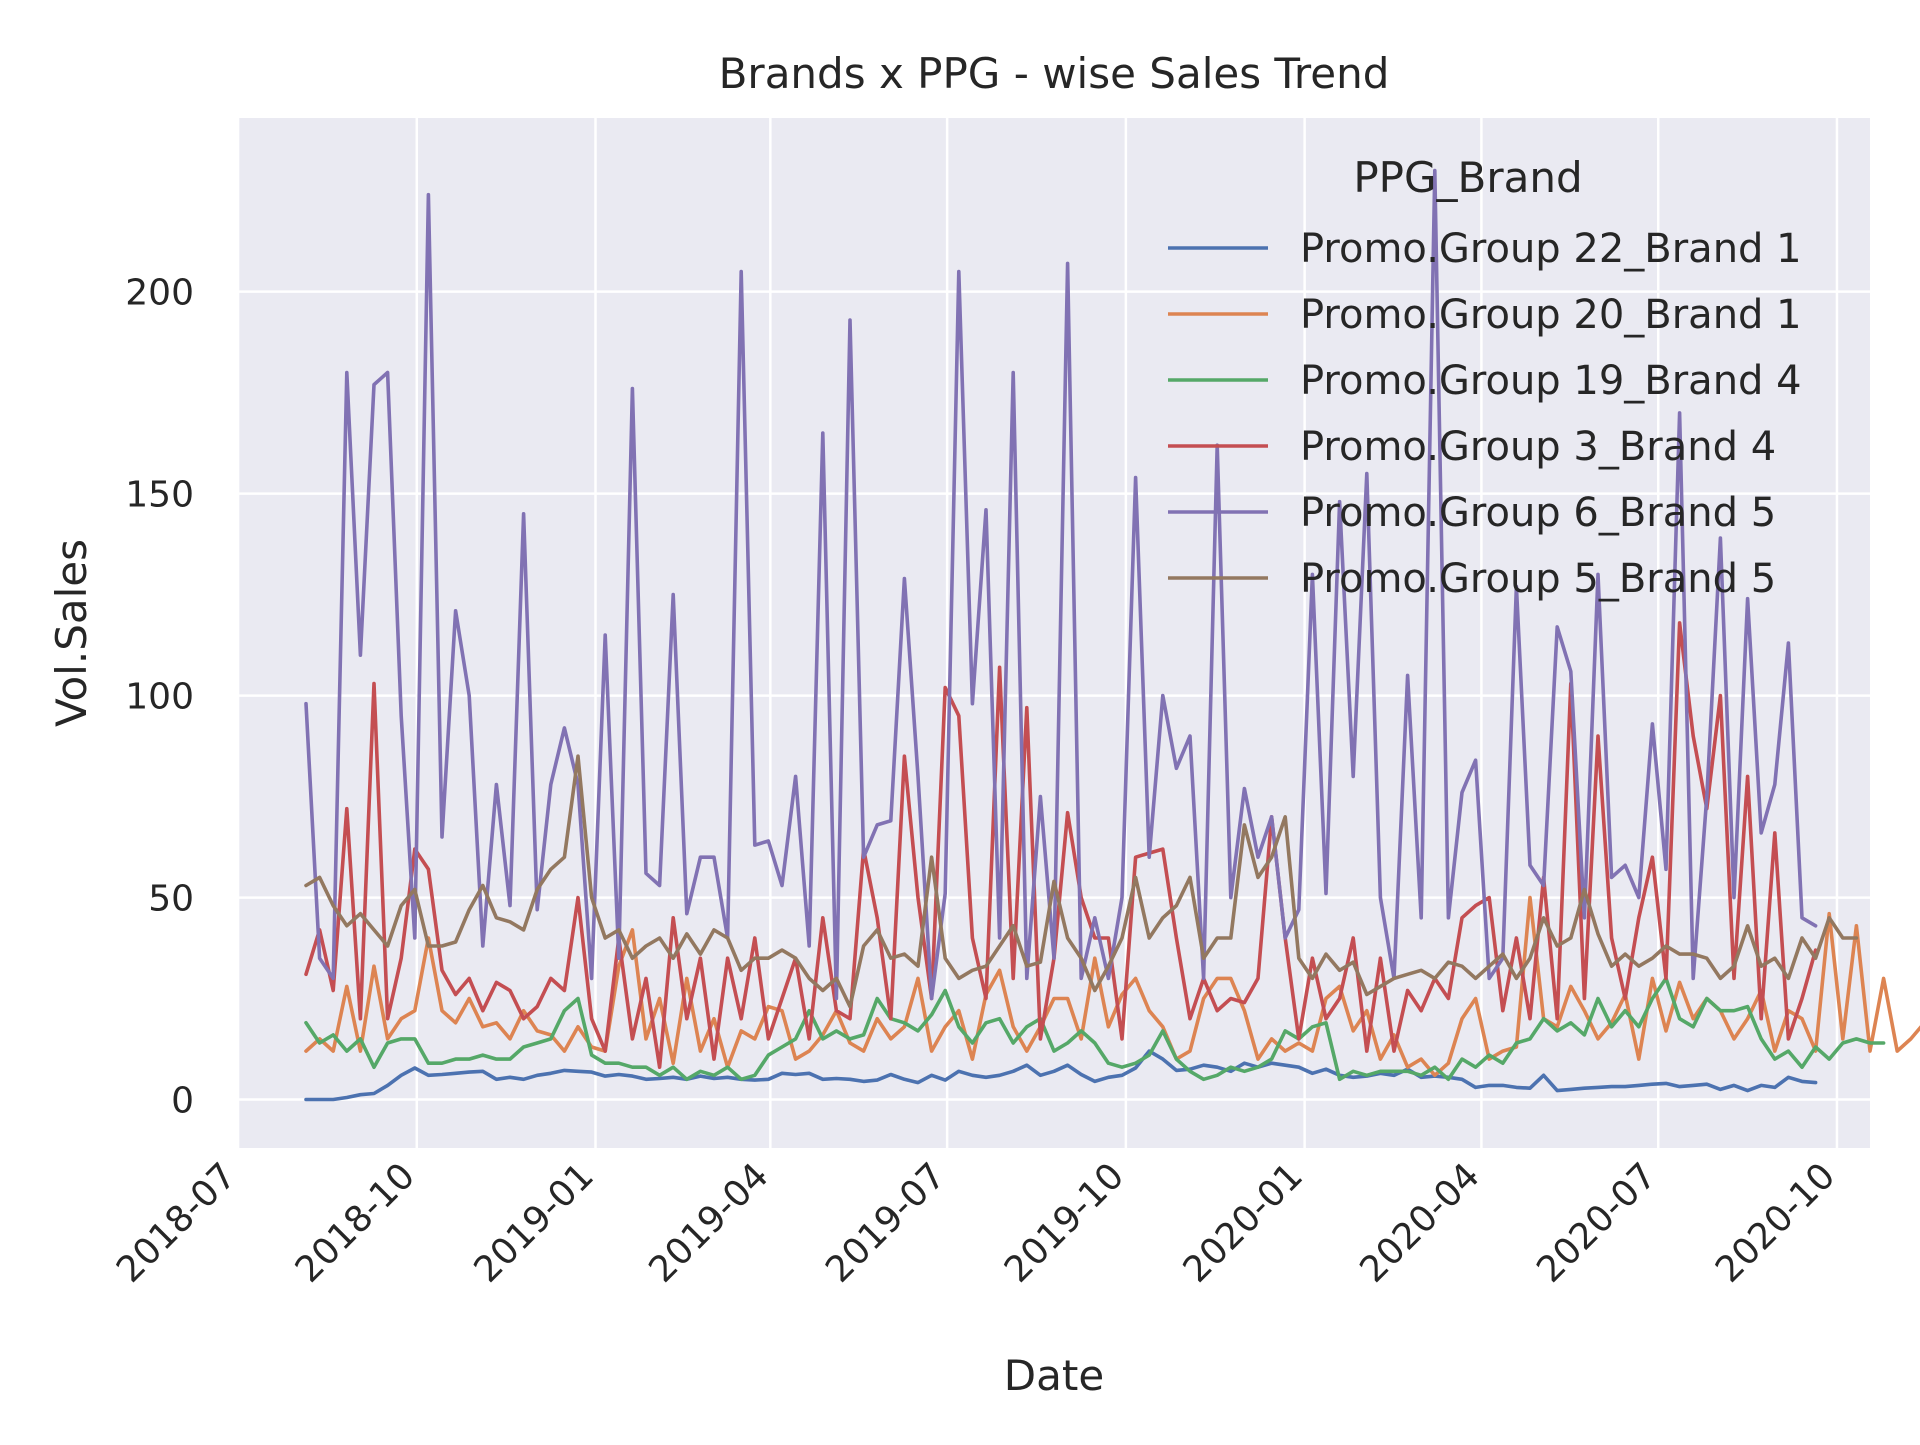  I want to click on legend-label: Promo.Group 6_Brand 5, so click(1538, 513).